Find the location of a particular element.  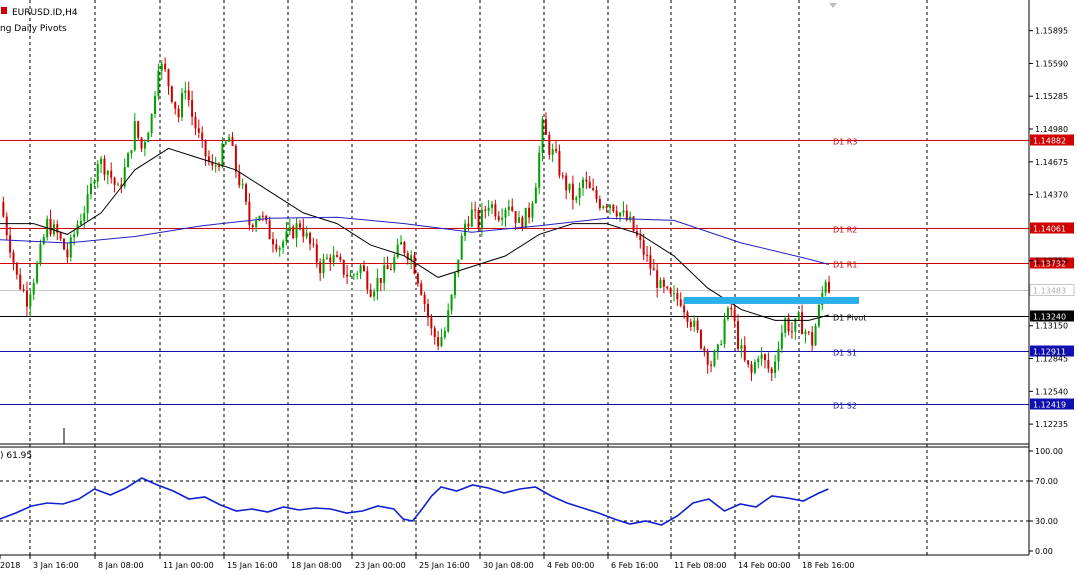

moving-average-slow is located at coordinates (415, 240).